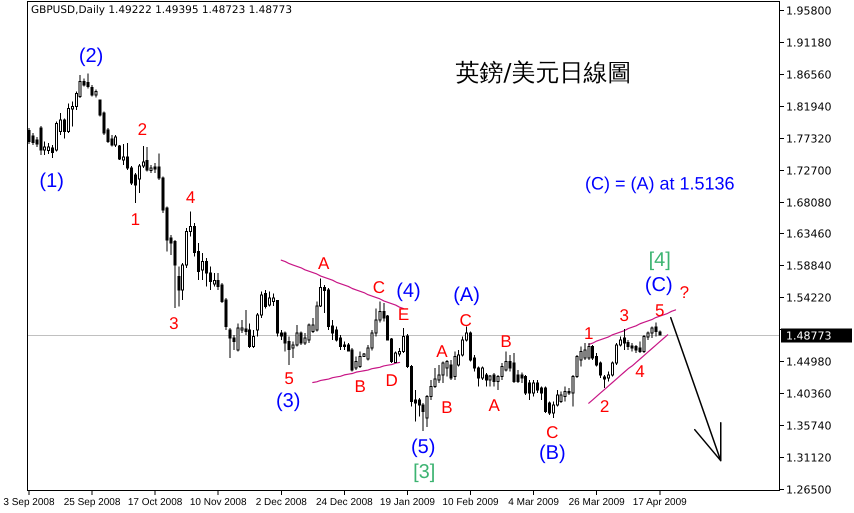 The height and width of the screenshot is (513, 854). What do you see at coordinates (809, 43) in the screenshot?
I see `y-tick-label: 1.91180` at bounding box center [809, 43].